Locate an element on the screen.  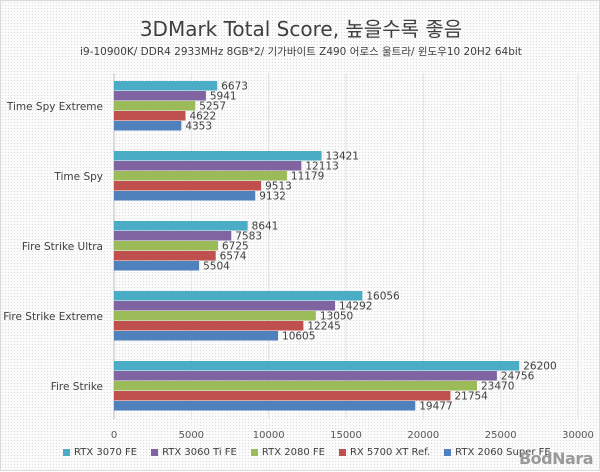
x-tick-label: 10000 is located at coordinates (269, 435).